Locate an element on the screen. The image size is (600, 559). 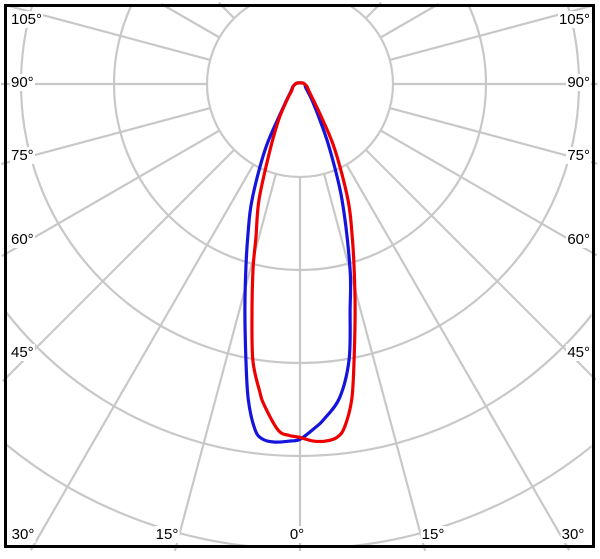
red-curve is located at coordinates (303, 262).